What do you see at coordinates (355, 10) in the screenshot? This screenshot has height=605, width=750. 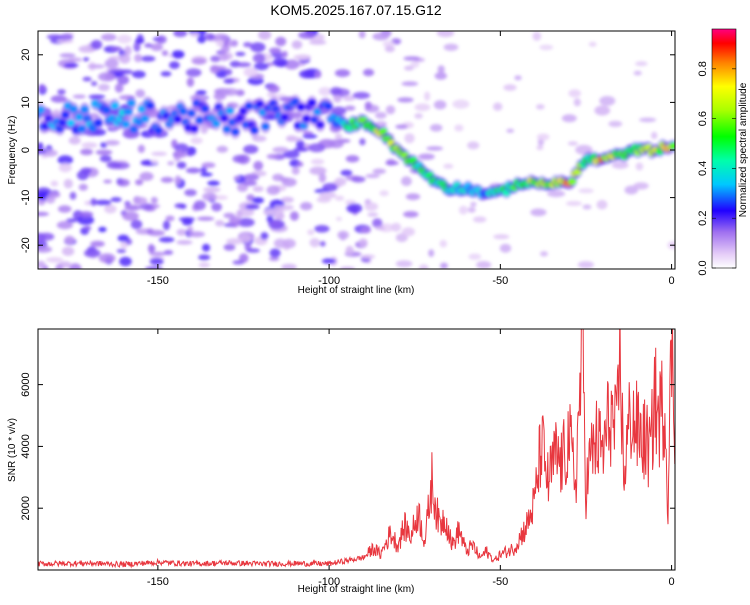 I see `figure-title: KOM5.2025.167.07.15.G12` at bounding box center [355, 10].